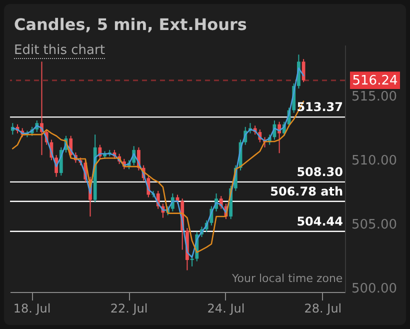 The height and width of the screenshot is (329, 410). What do you see at coordinates (374, 97) in the screenshot?
I see `y-tick-label: 515.00` at bounding box center [374, 97].